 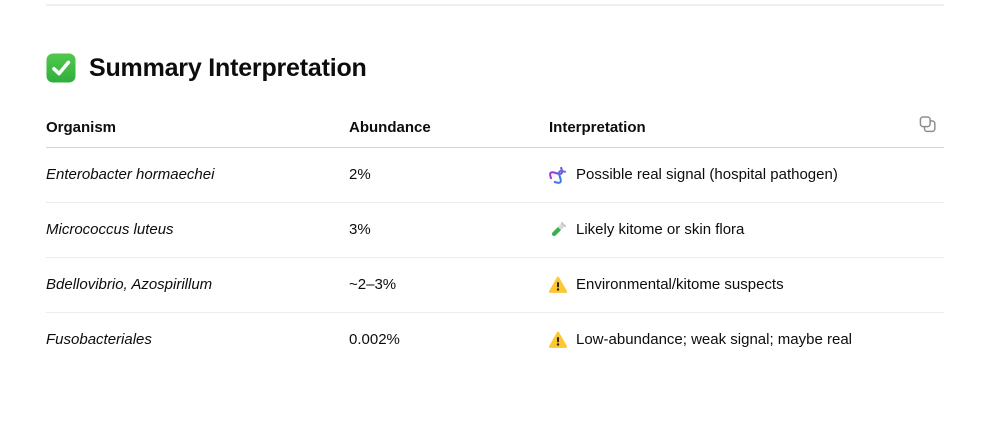 What do you see at coordinates (99, 339) in the screenshot?
I see `organism-cell: Fusobacteriales` at bounding box center [99, 339].